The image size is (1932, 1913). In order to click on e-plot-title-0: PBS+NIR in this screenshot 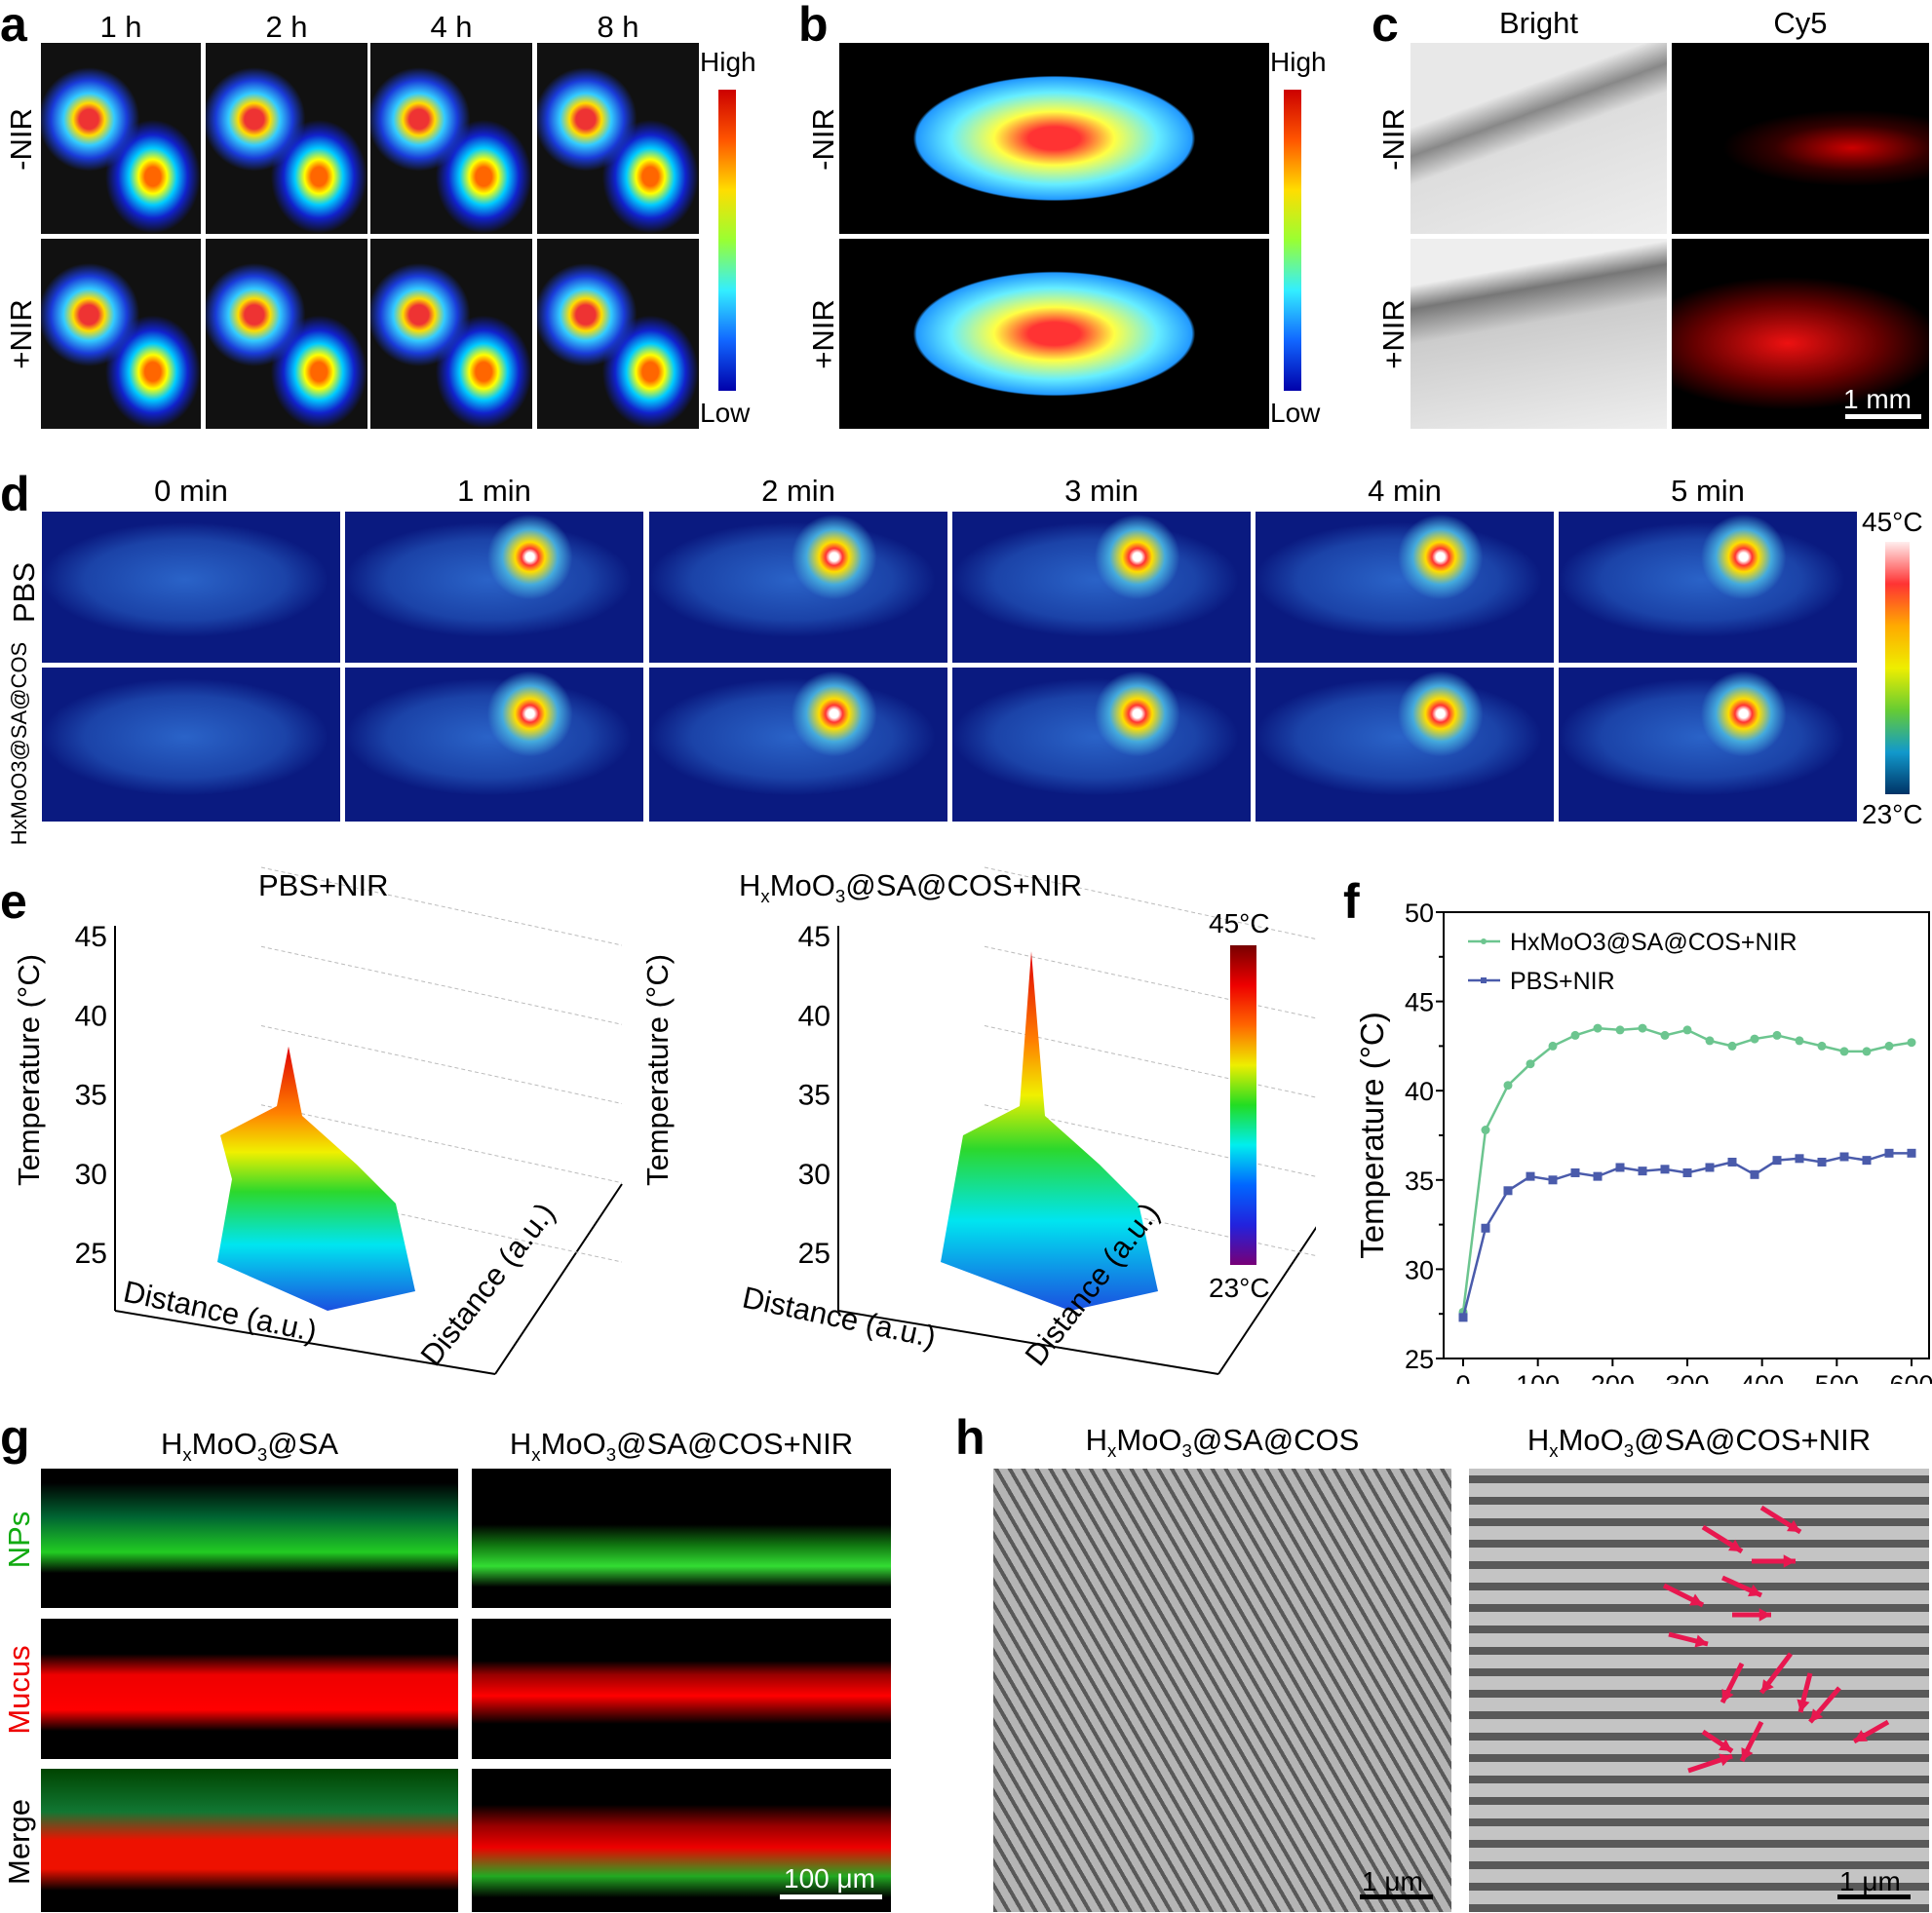, I will do `click(323, 885)`.